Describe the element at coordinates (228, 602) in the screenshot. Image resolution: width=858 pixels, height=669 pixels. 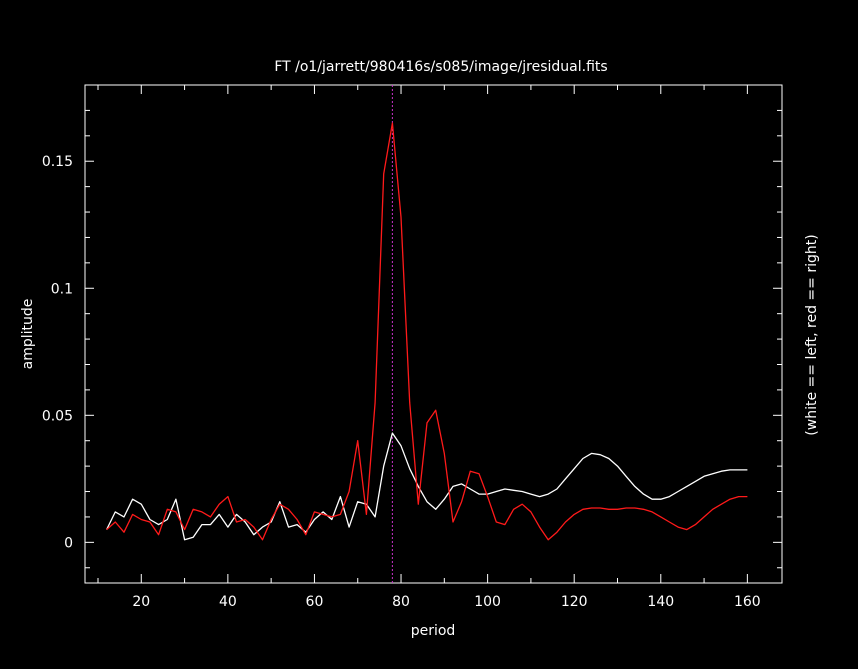
I see `x-tick-label: 40` at that location.